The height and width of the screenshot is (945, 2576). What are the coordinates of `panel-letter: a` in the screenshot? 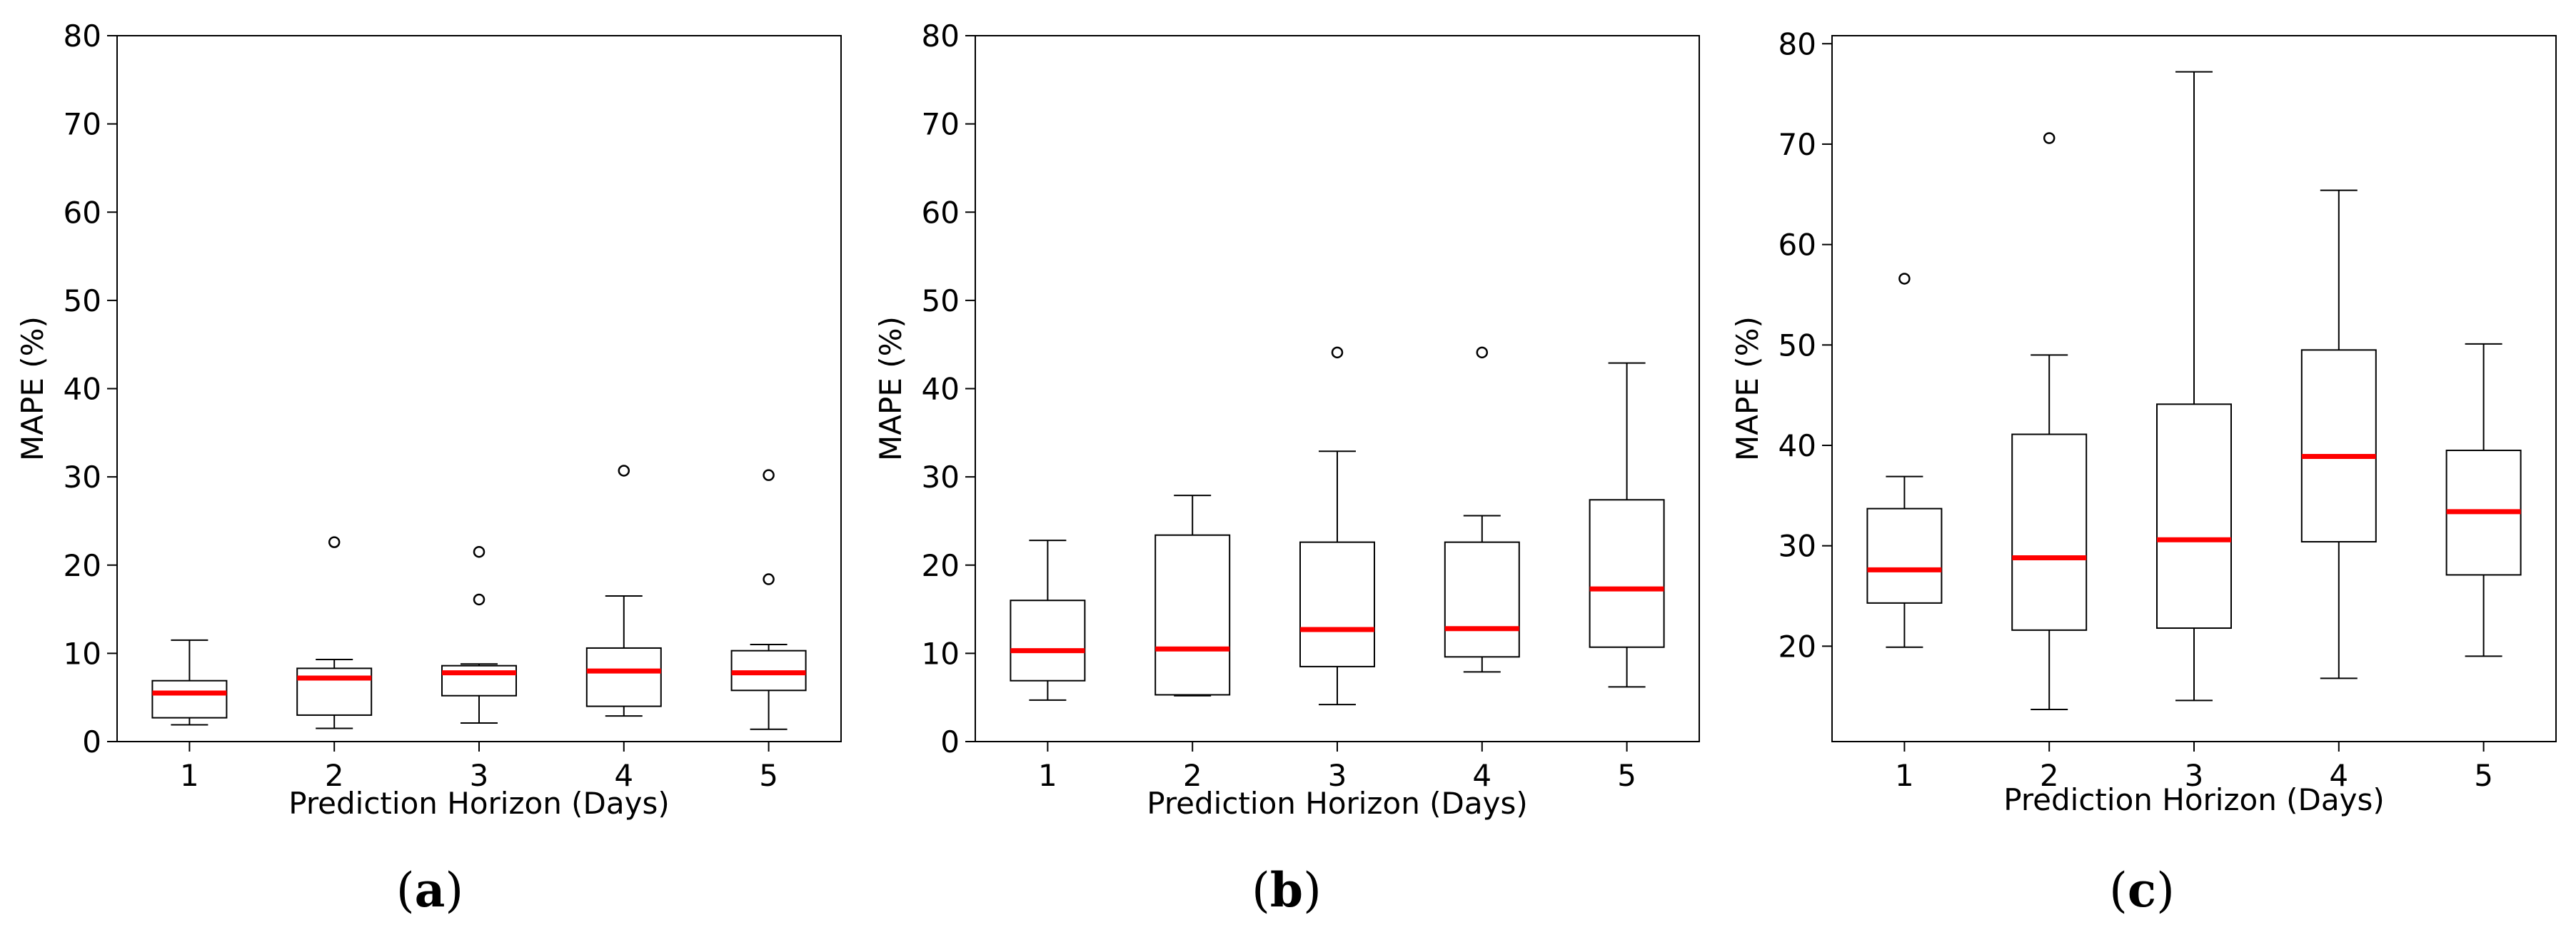 It's located at (431, 890).